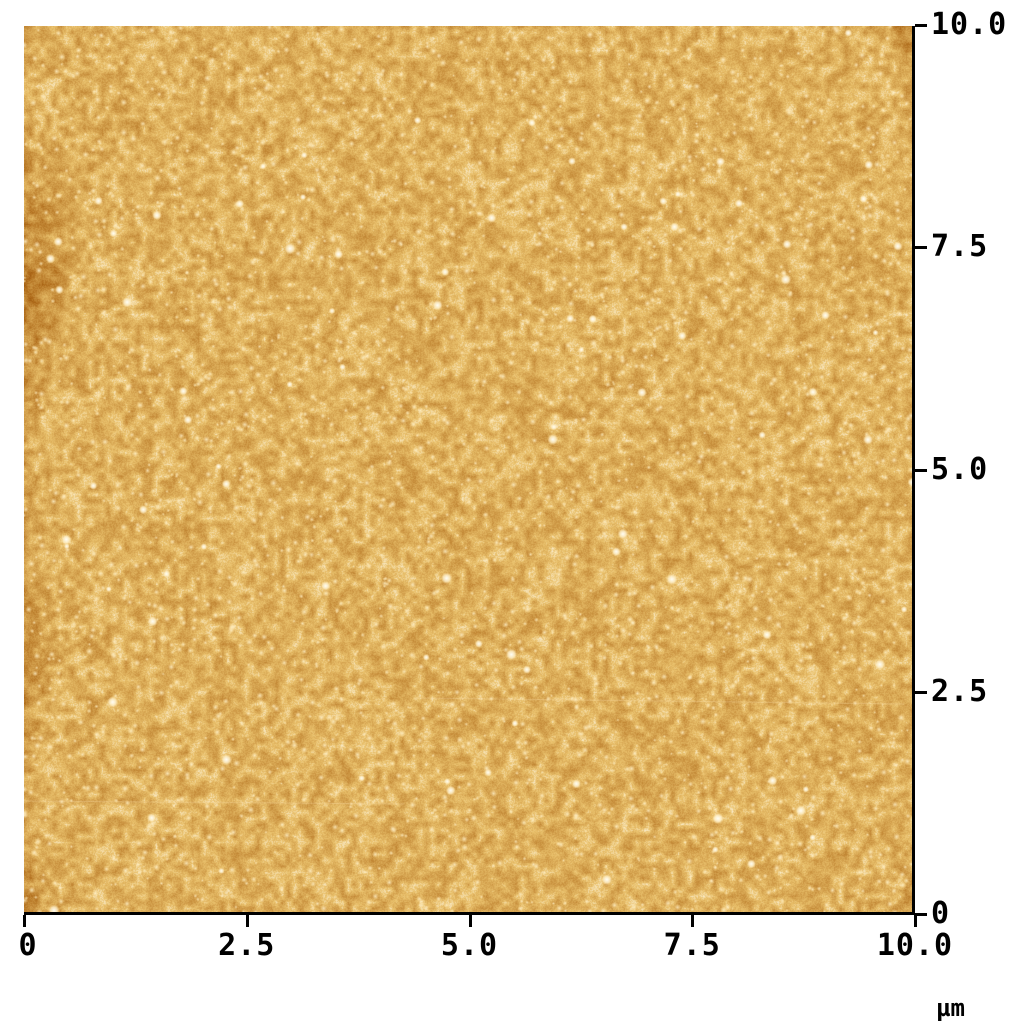 Image resolution: width=1024 pixels, height=1030 pixels. Describe the element at coordinates (692, 945) in the screenshot. I see `x-axis-tick-label: 7.5` at that location.